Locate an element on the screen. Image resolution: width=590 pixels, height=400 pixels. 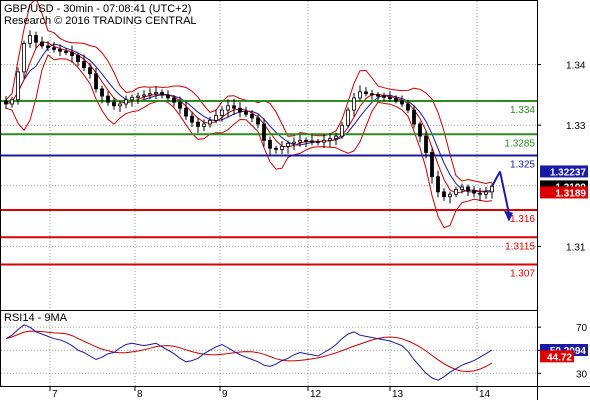
rsi-ma-line is located at coordinates (249, 351).